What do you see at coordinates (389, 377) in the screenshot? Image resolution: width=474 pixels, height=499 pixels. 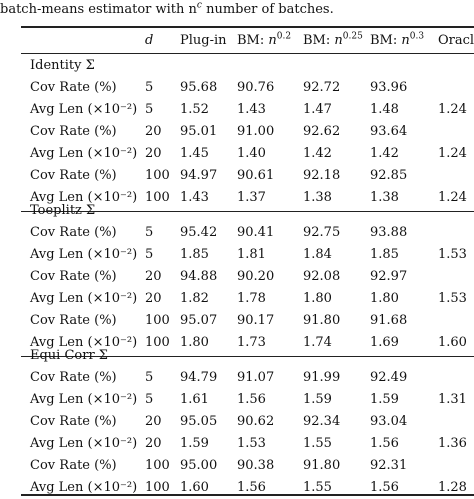 I see `cell-bm-0-3: 92.49` at bounding box center [389, 377].